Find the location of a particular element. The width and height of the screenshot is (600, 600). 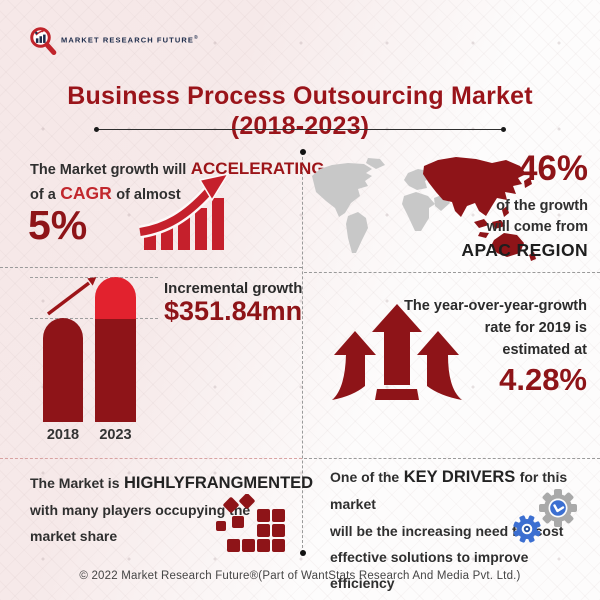

cagr-mid2: of almost is located at coordinates (148, 195).